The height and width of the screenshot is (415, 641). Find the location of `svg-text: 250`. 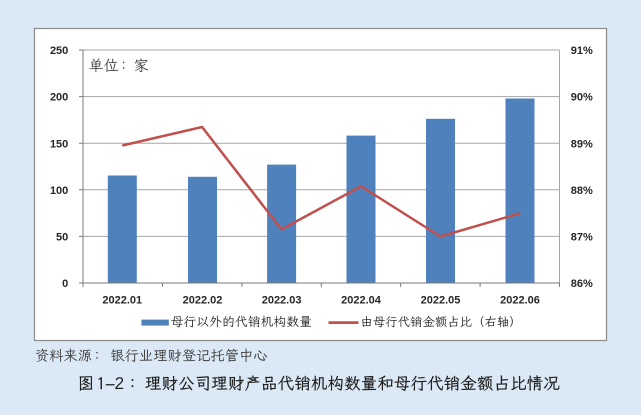

svg-text: 250 is located at coordinates (59, 51).